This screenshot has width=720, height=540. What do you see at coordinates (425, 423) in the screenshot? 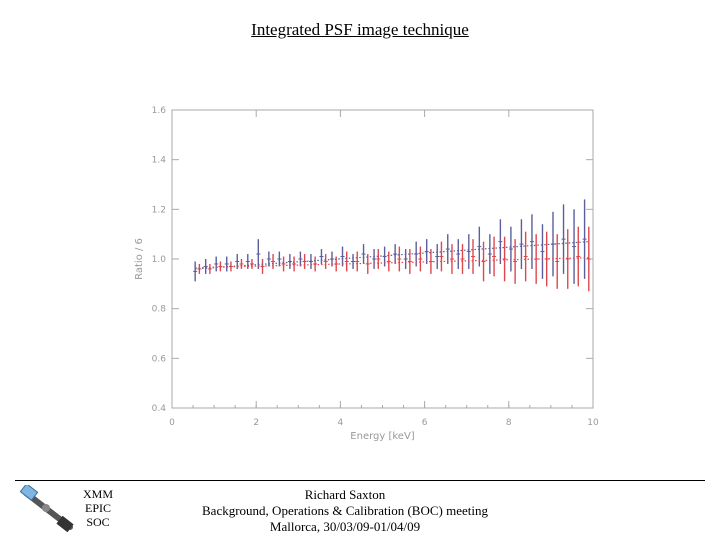
I see `x-tick-label: 6` at bounding box center [425, 423].